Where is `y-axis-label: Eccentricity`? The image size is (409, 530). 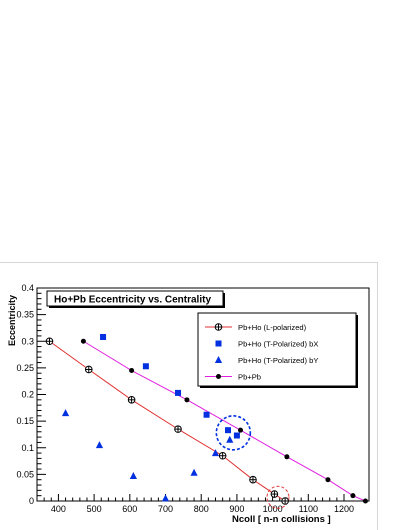 y-axis-label: Eccentricity is located at coordinates (12, 320).